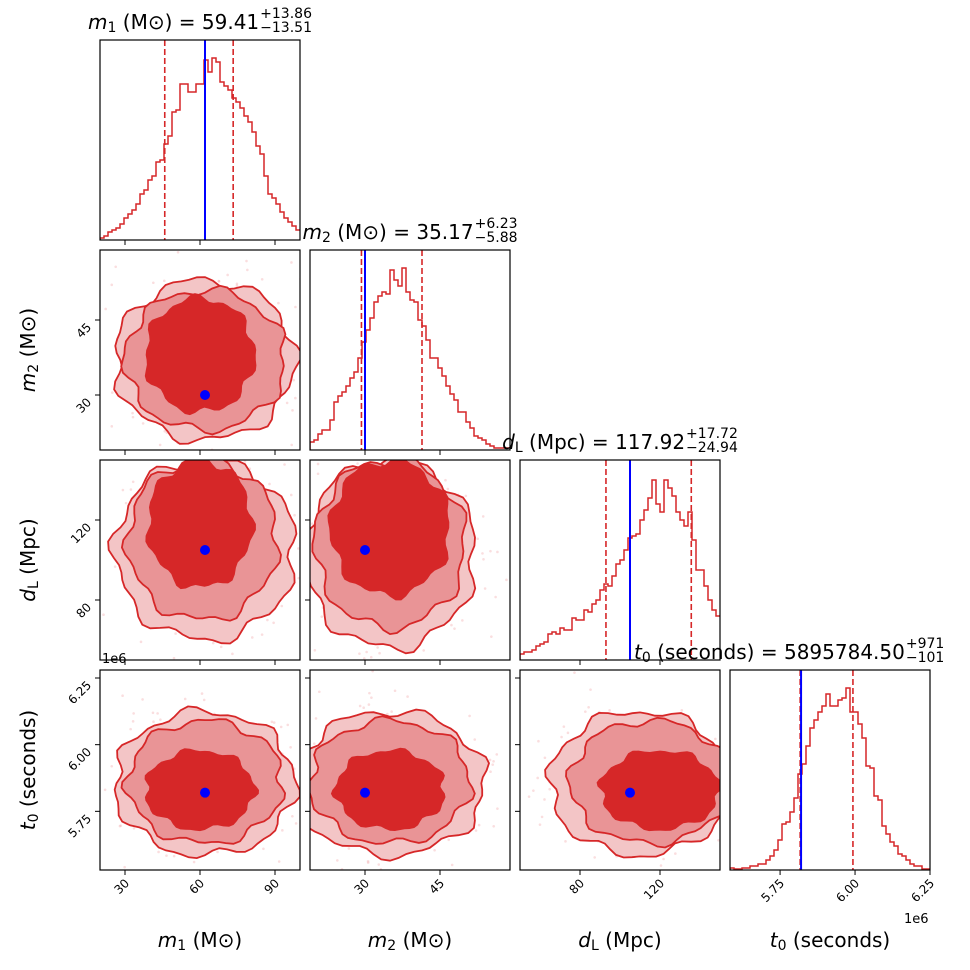  I want to click on x-tick-label: 6.00, so click(847, 890).